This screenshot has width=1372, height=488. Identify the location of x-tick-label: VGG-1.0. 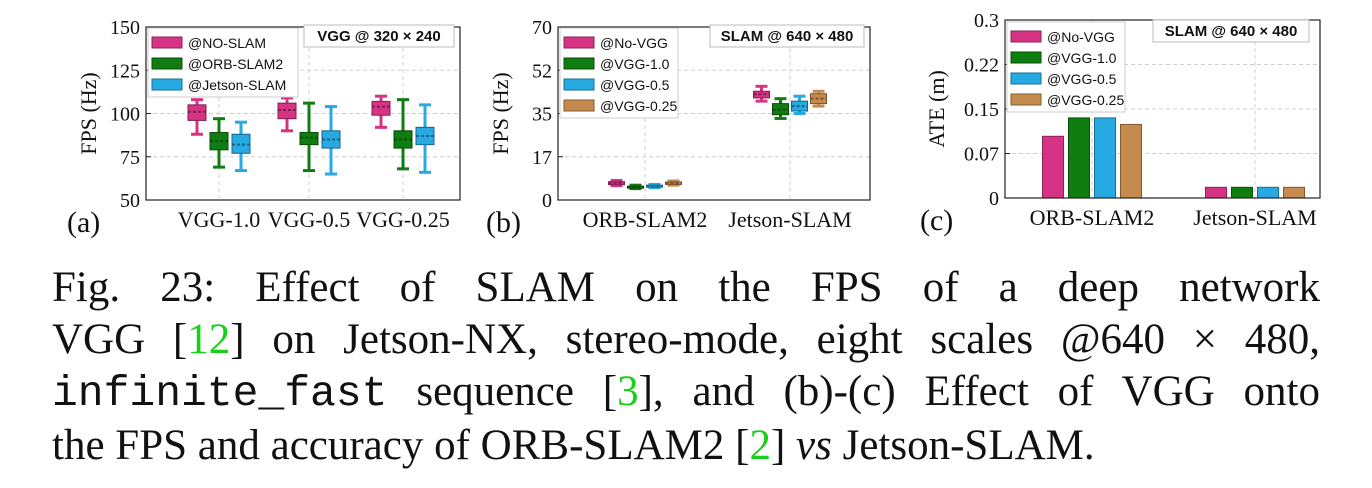
(219, 219).